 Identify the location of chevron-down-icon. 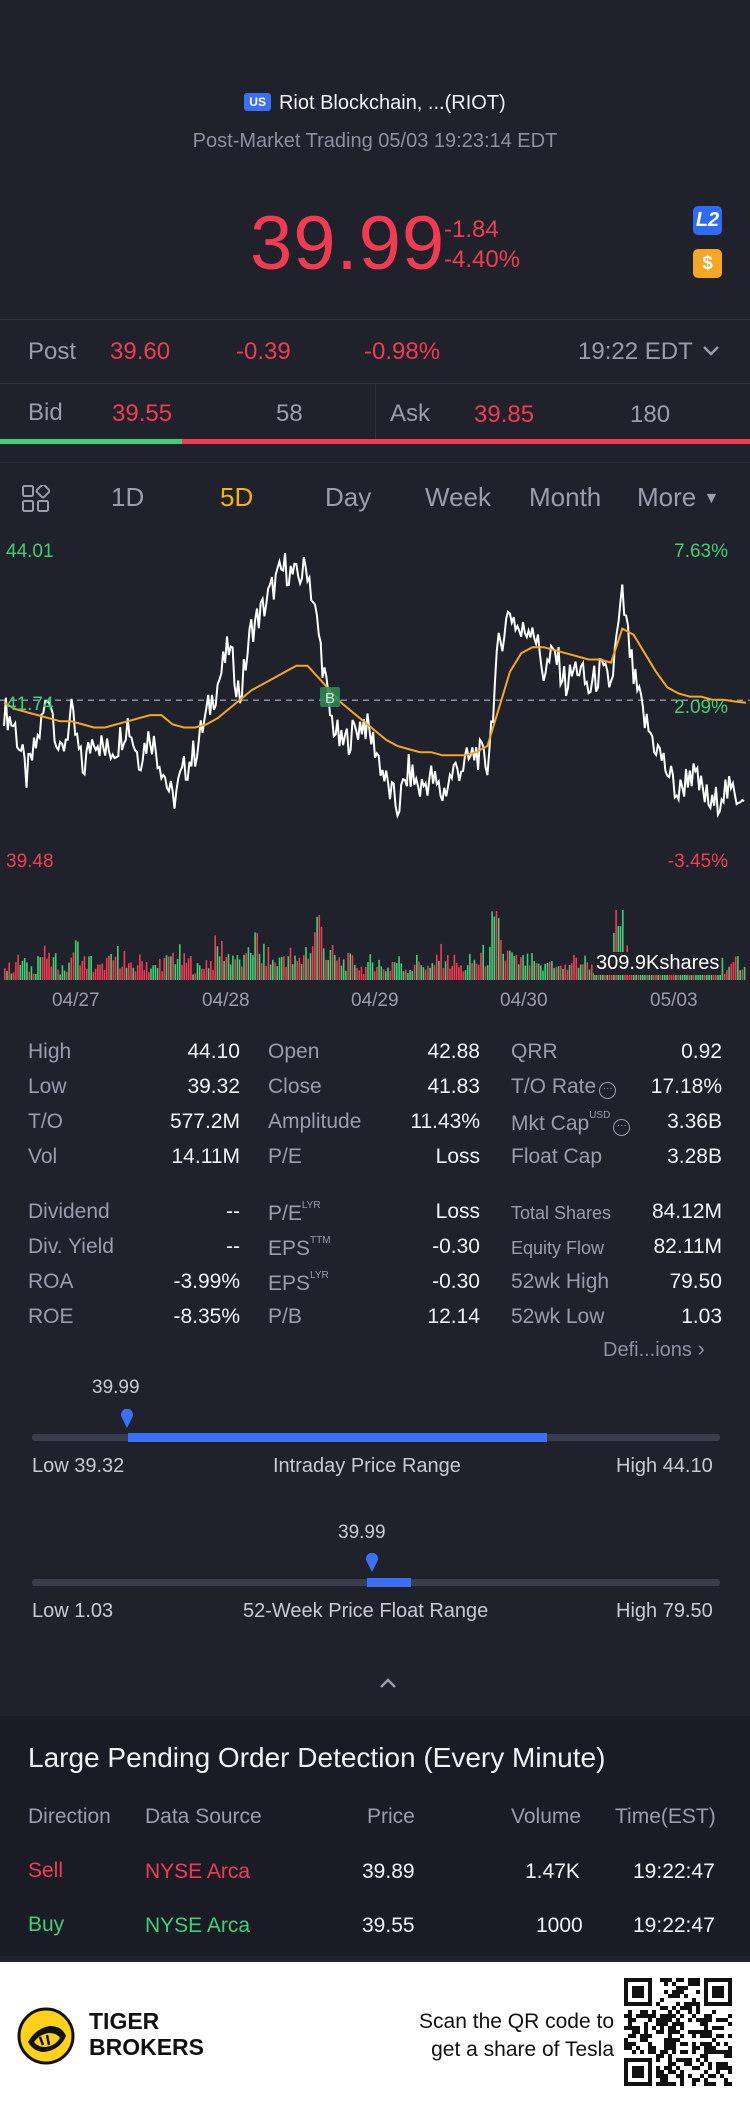
(711, 351).